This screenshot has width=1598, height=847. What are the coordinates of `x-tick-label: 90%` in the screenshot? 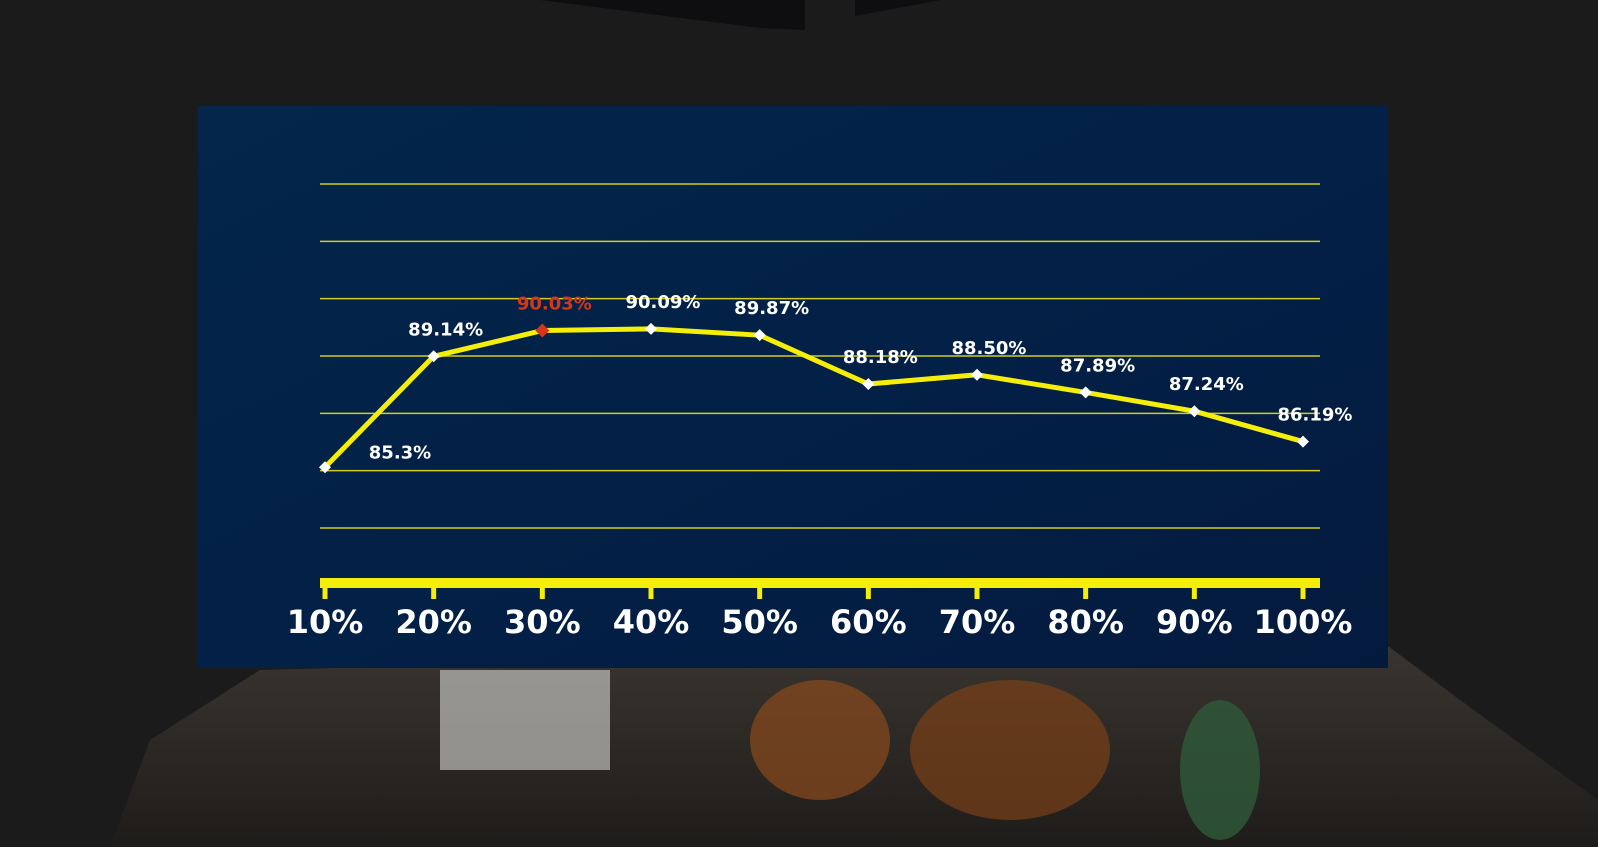 It's located at (1194, 622).